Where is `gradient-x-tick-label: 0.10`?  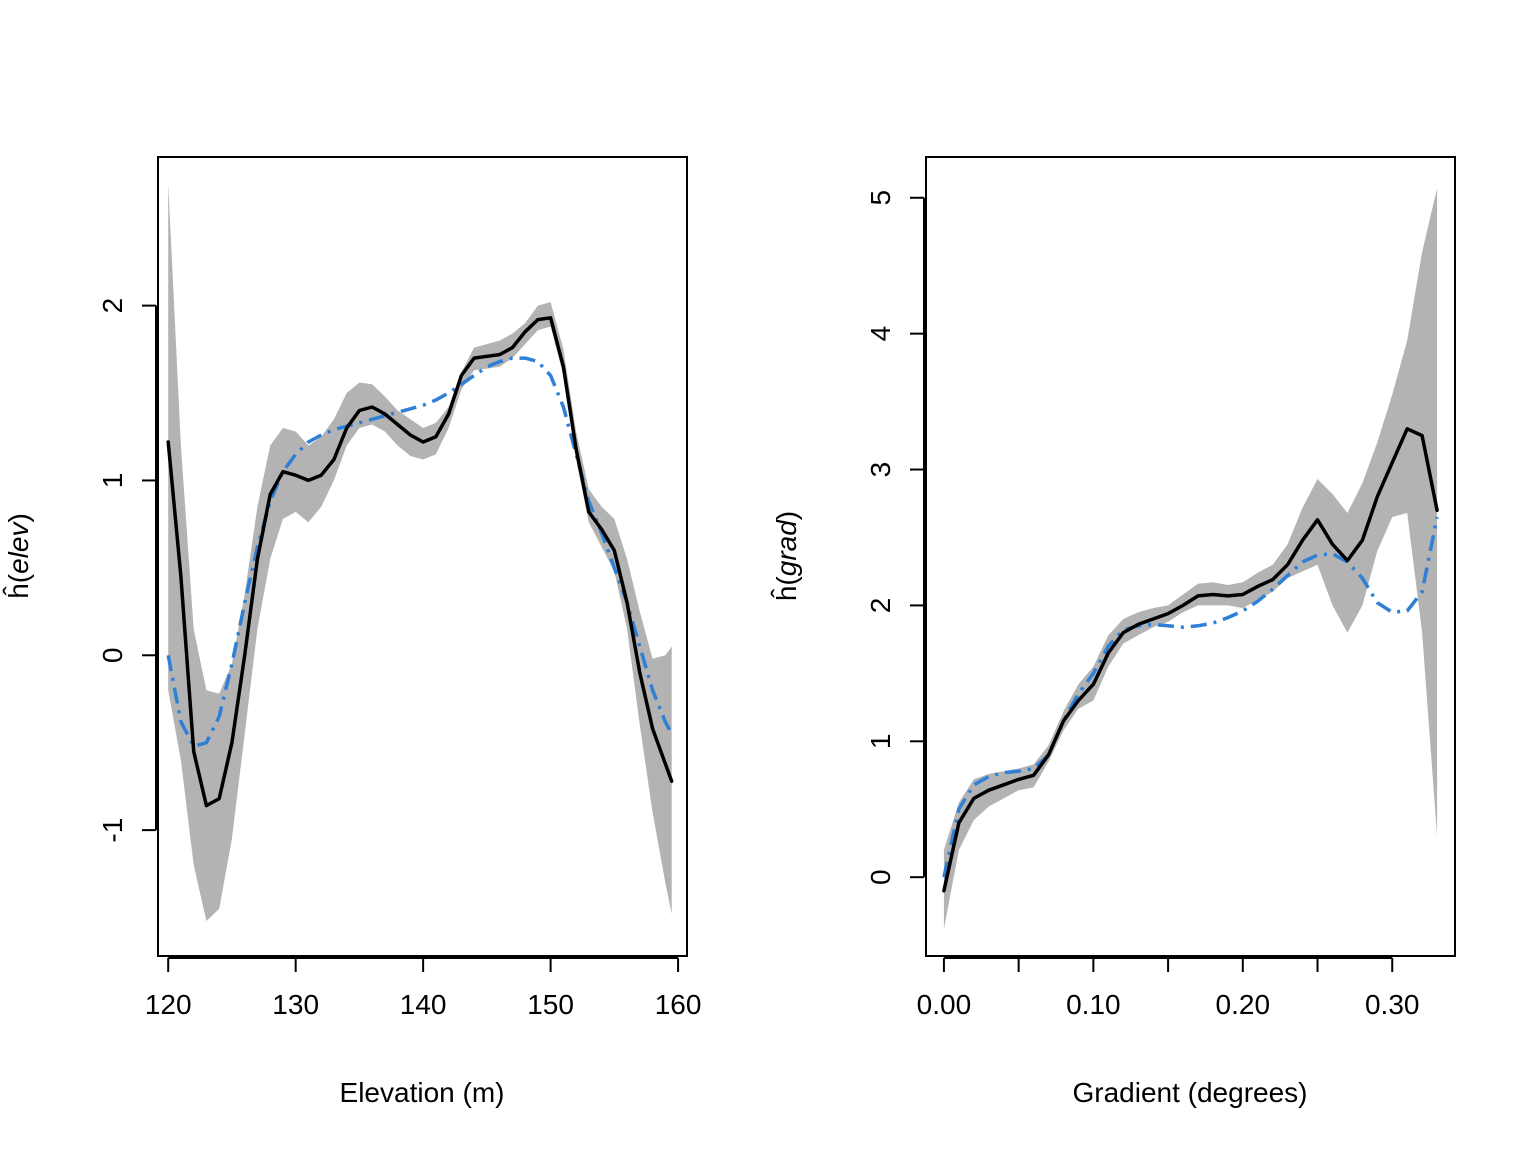 gradient-x-tick-label: 0.10 is located at coordinates (1093, 1004).